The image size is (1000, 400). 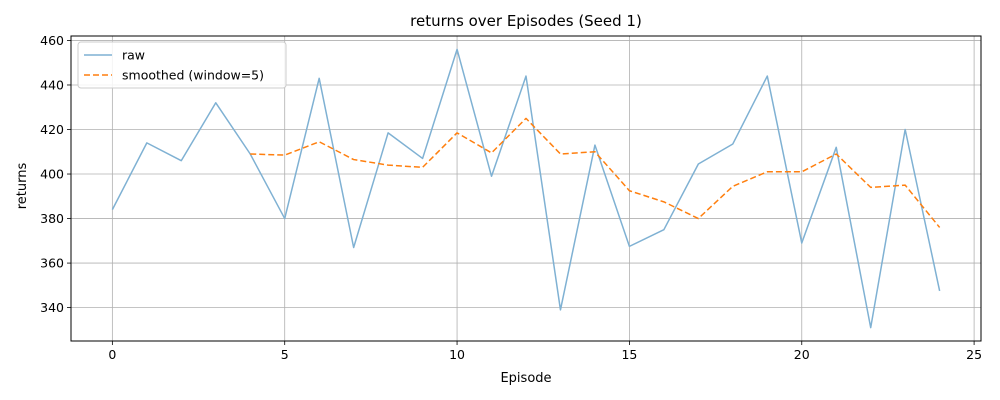 What do you see at coordinates (52, 84) in the screenshot?
I see `y-tick-label: 440` at bounding box center [52, 84].